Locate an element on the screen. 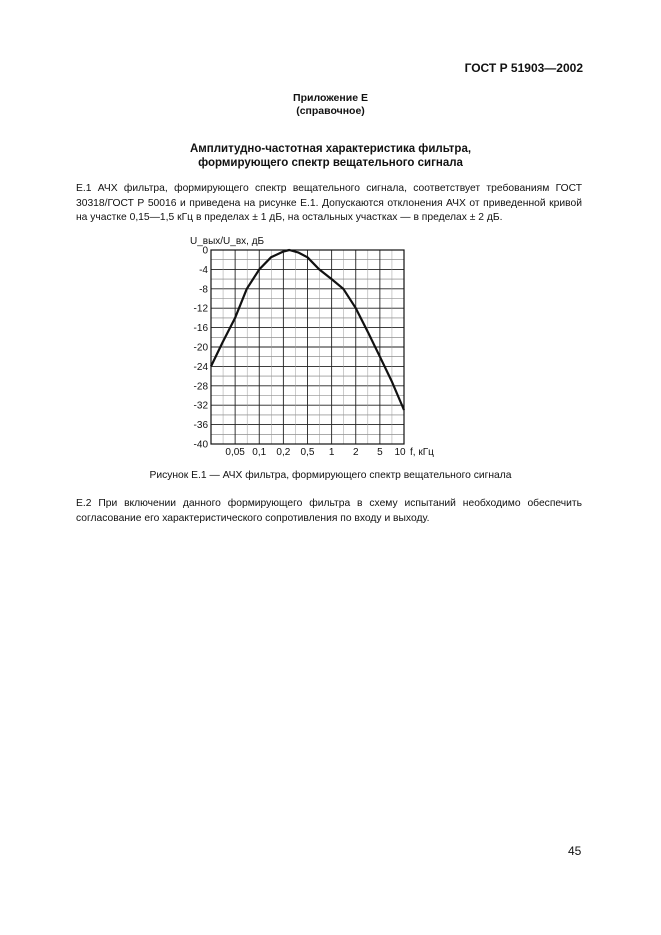 The image size is (661, 935). y-tick-label: -28 is located at coordinates (201, 386).